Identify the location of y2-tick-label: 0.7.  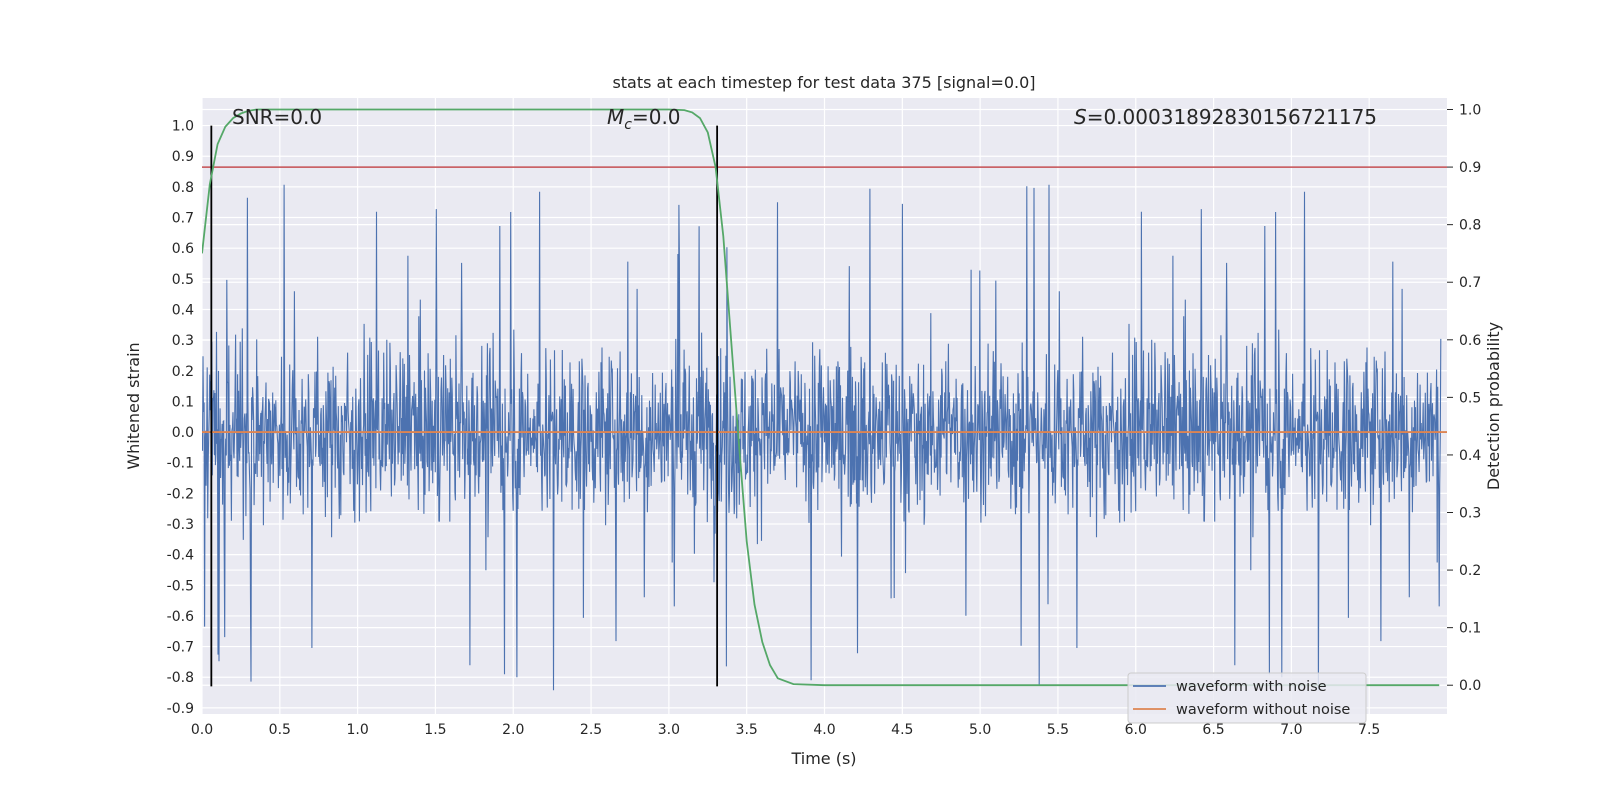
(1470, 283).